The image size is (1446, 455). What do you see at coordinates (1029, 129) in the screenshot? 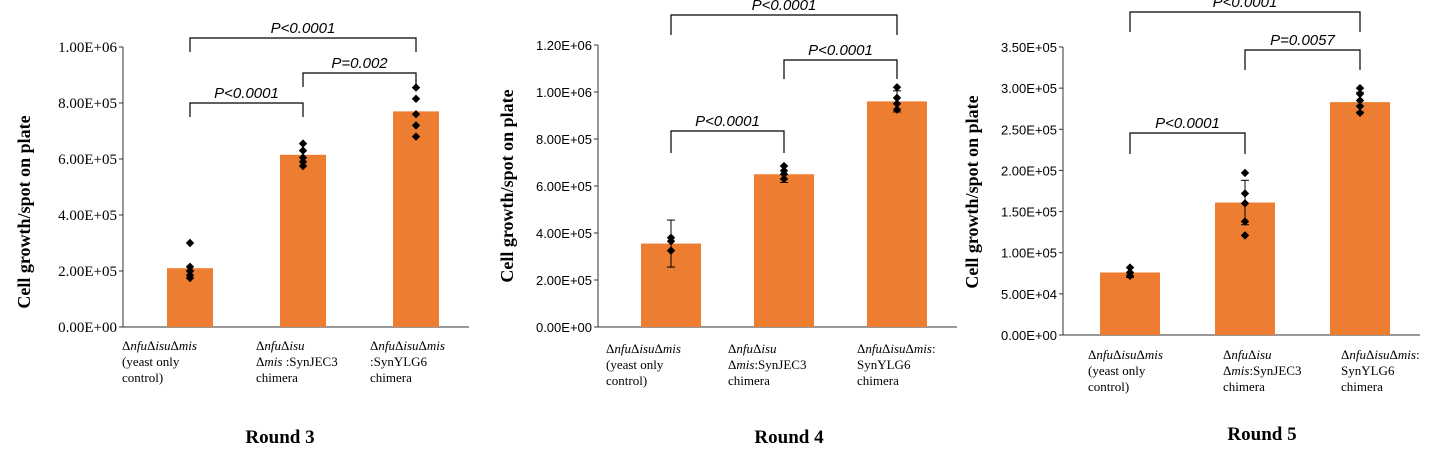
I see `y-tick-label: 2.50E+05` at bounding box center [1029, 129].